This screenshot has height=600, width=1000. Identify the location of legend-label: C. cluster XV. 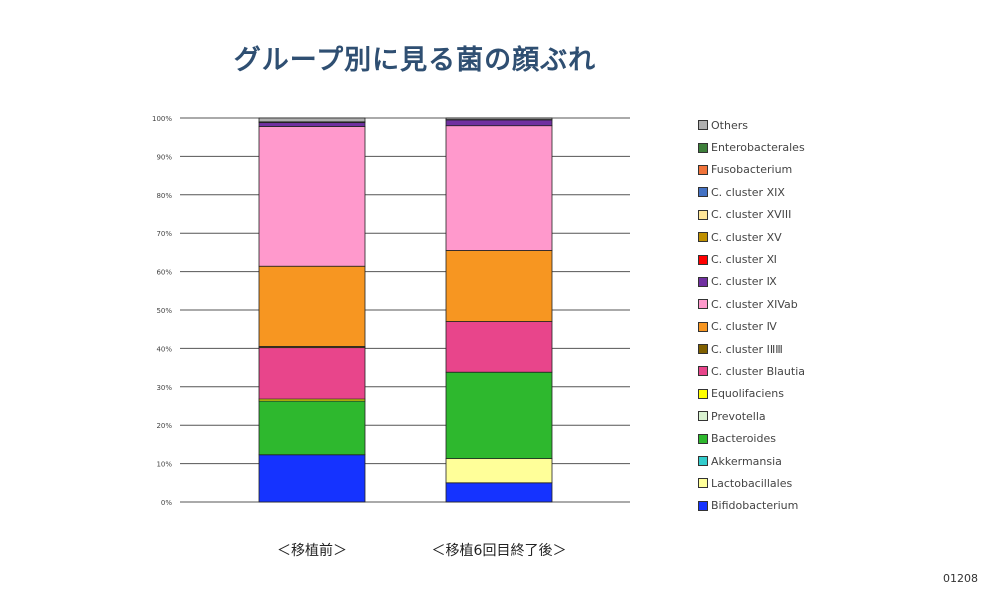
(746, 237).